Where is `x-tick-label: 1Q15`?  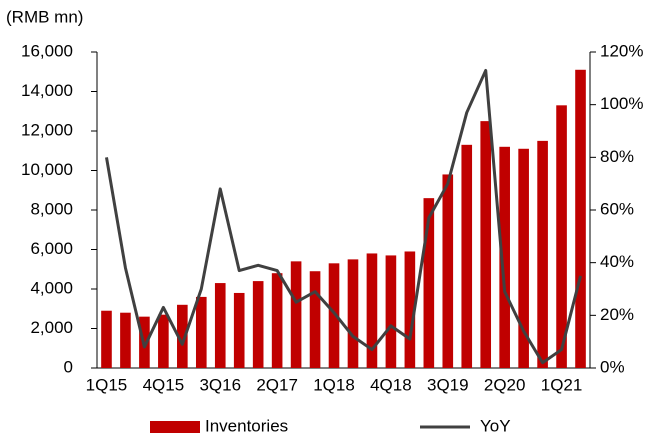 x-tick-label: 1Q15 is located at coordinates (107, 384).